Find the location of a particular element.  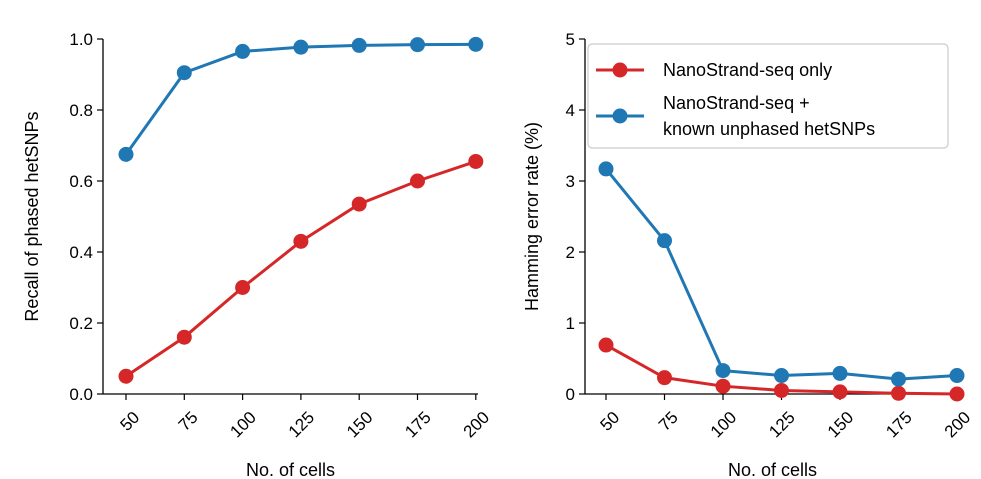

legend-marker-nanostrand-only is located at coordinates (620, 70).